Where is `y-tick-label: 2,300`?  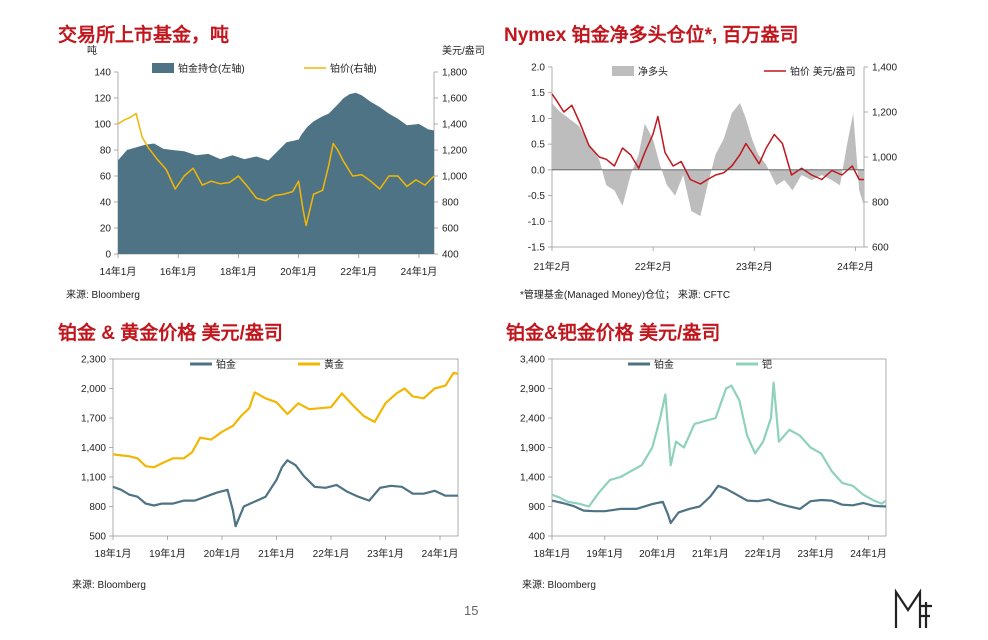
y-tick-label: 2,300 is located at coordinates (93, 360).